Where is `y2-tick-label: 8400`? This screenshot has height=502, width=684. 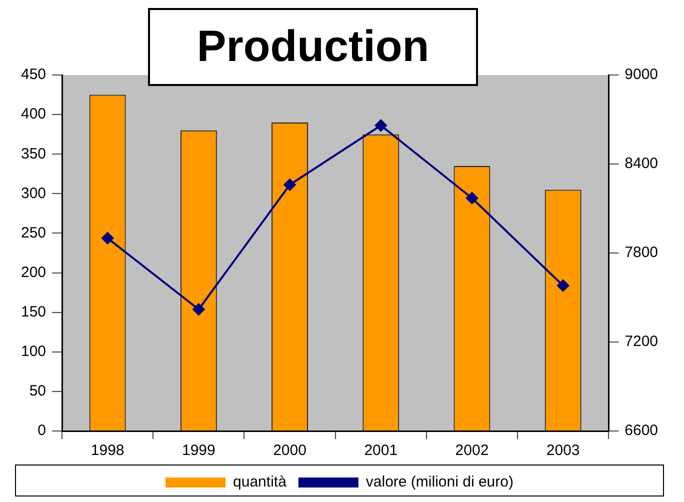 y2-tick-label: 8400 is located at coordinates (641, 163).